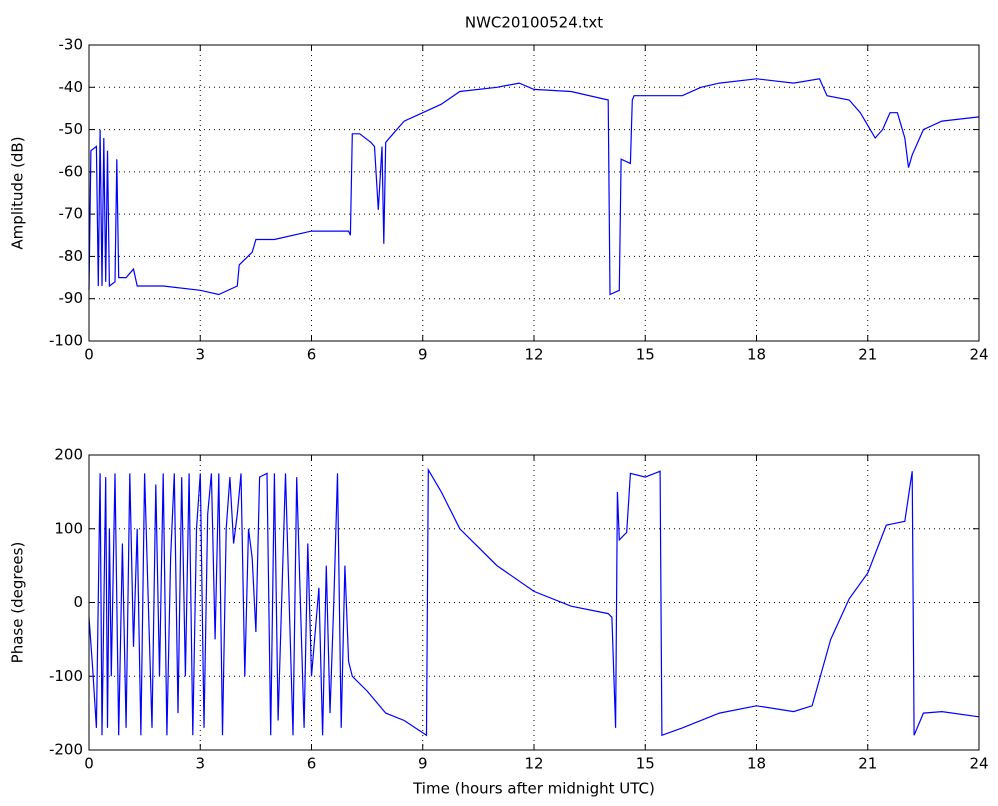  I want to click on y-tick-label: -60, so click(71, 171).